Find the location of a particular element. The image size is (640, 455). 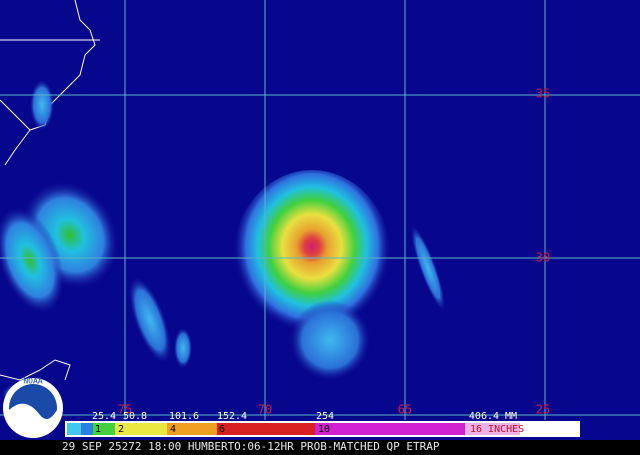

legend-mm-label: 406.4 MM is located at coordinates (493, 416).